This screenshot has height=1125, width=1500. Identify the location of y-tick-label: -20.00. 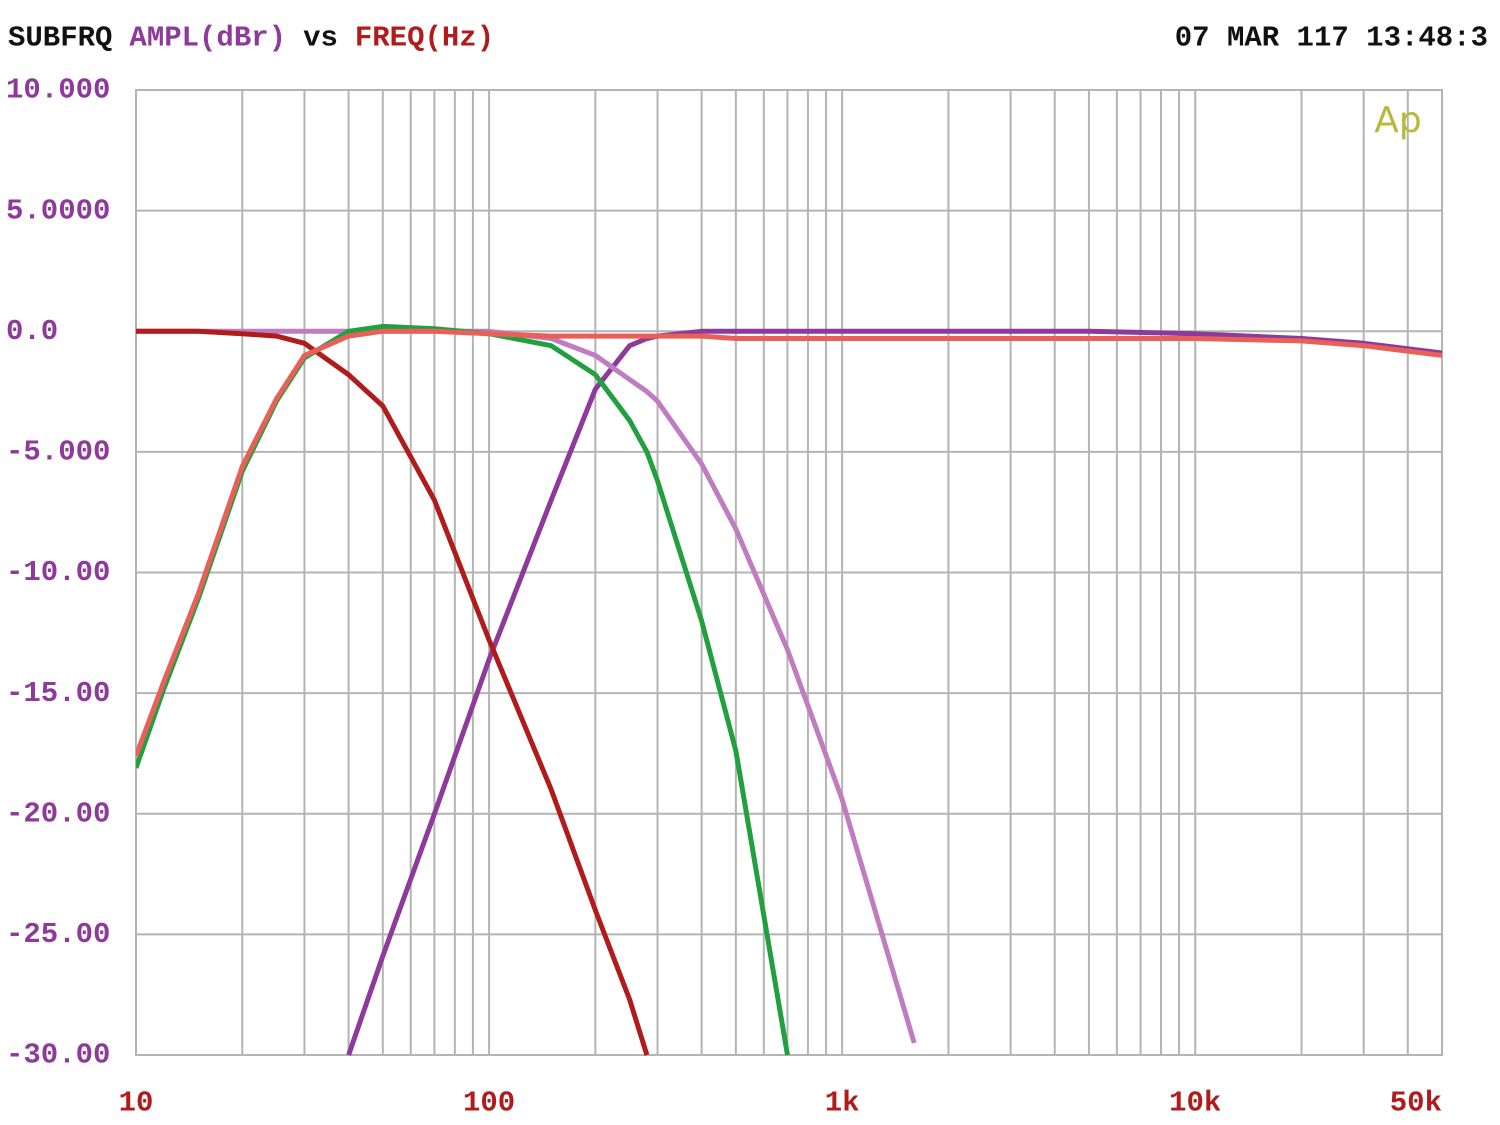
(58, 813).